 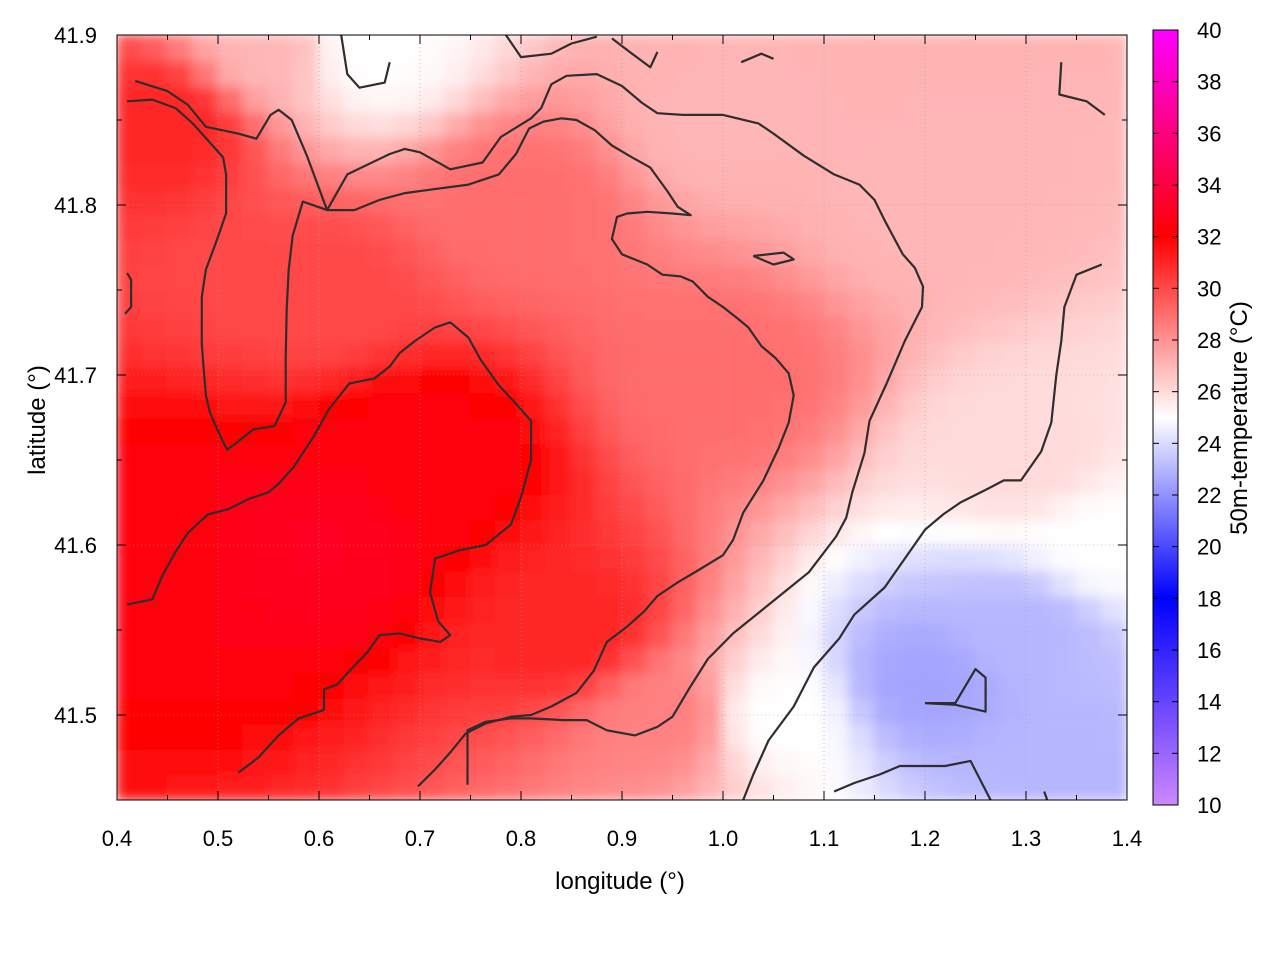 I want to click on colorbar-label: 50m-temperature (°C), so click(x=1239, y=418).